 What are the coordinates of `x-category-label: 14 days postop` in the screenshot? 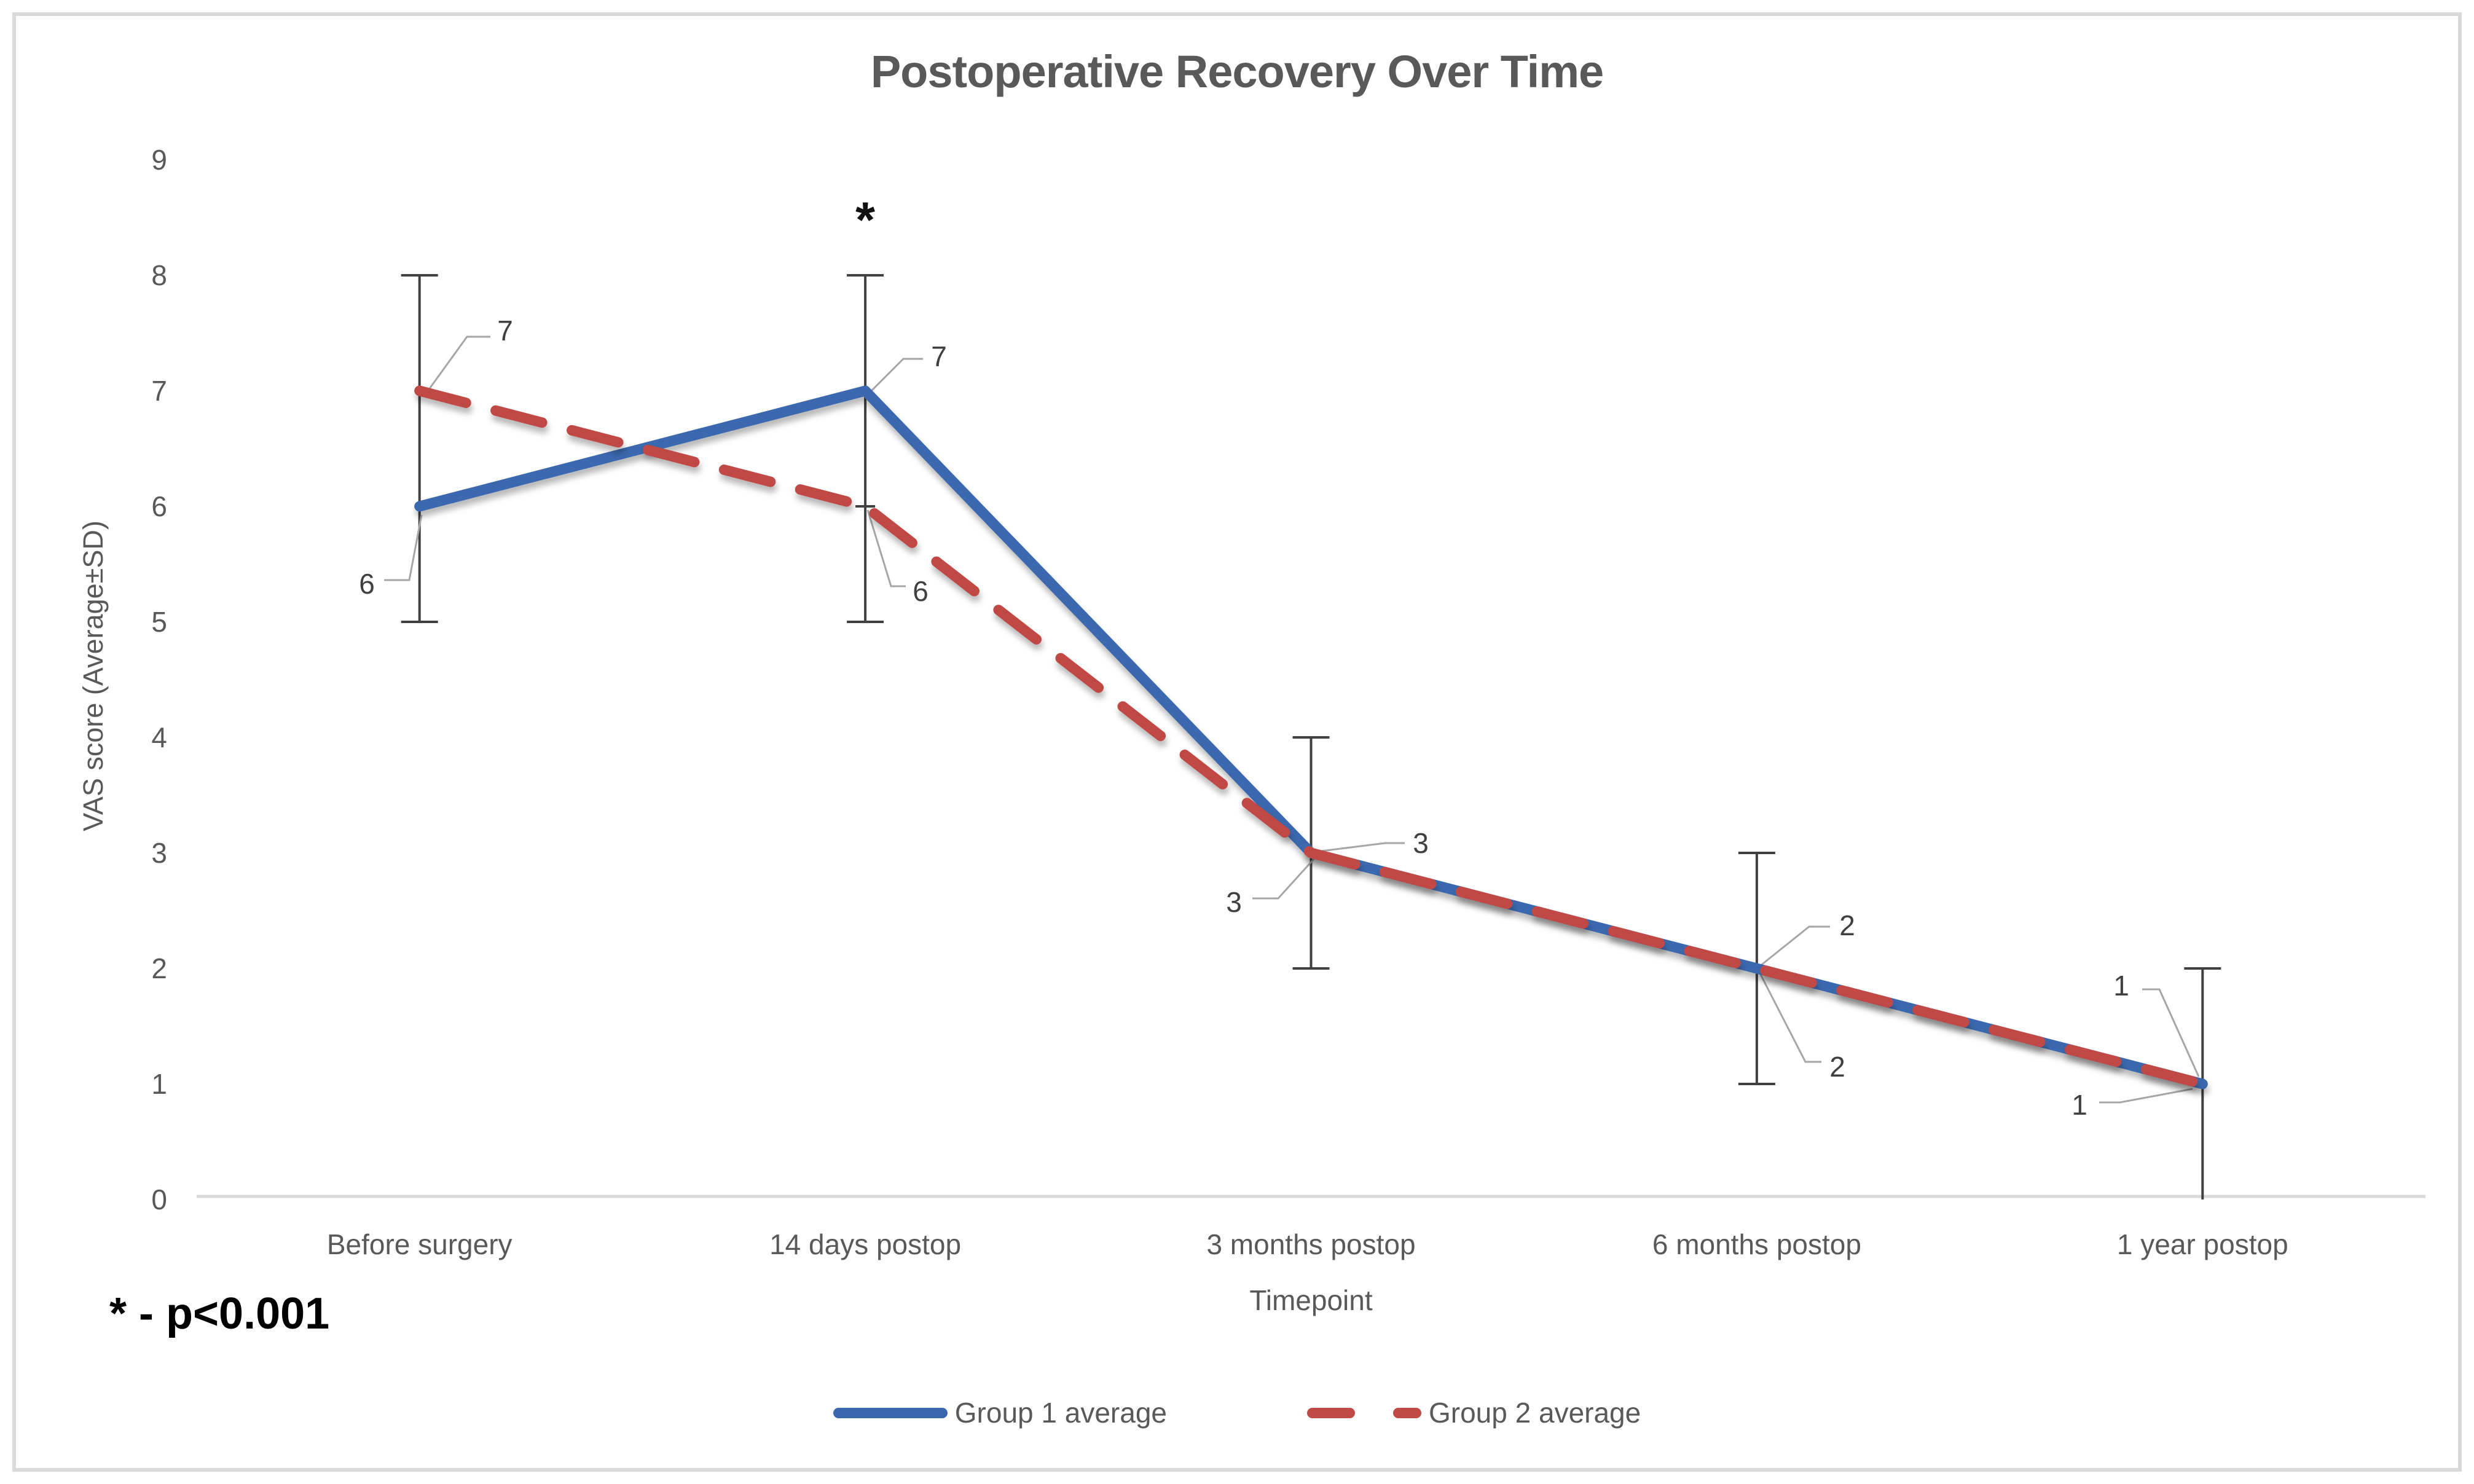 It's located at (865, 1244).